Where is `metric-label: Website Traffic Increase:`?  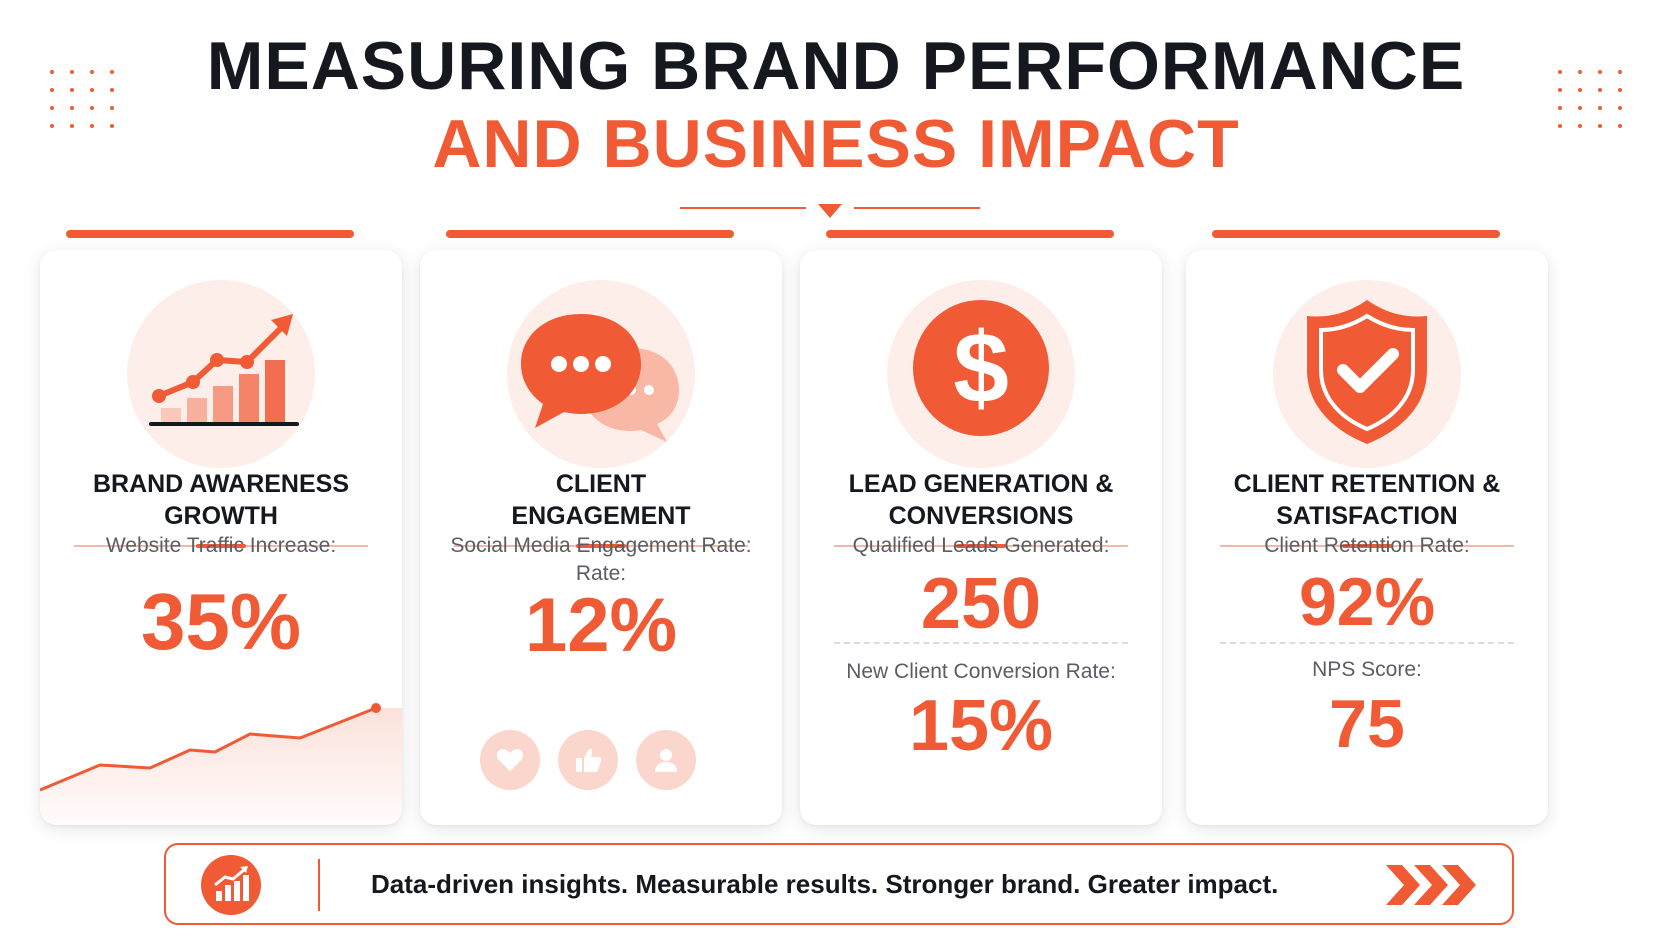 metric-label: Website Traffic Increase: is located at coordinates (221, 545).